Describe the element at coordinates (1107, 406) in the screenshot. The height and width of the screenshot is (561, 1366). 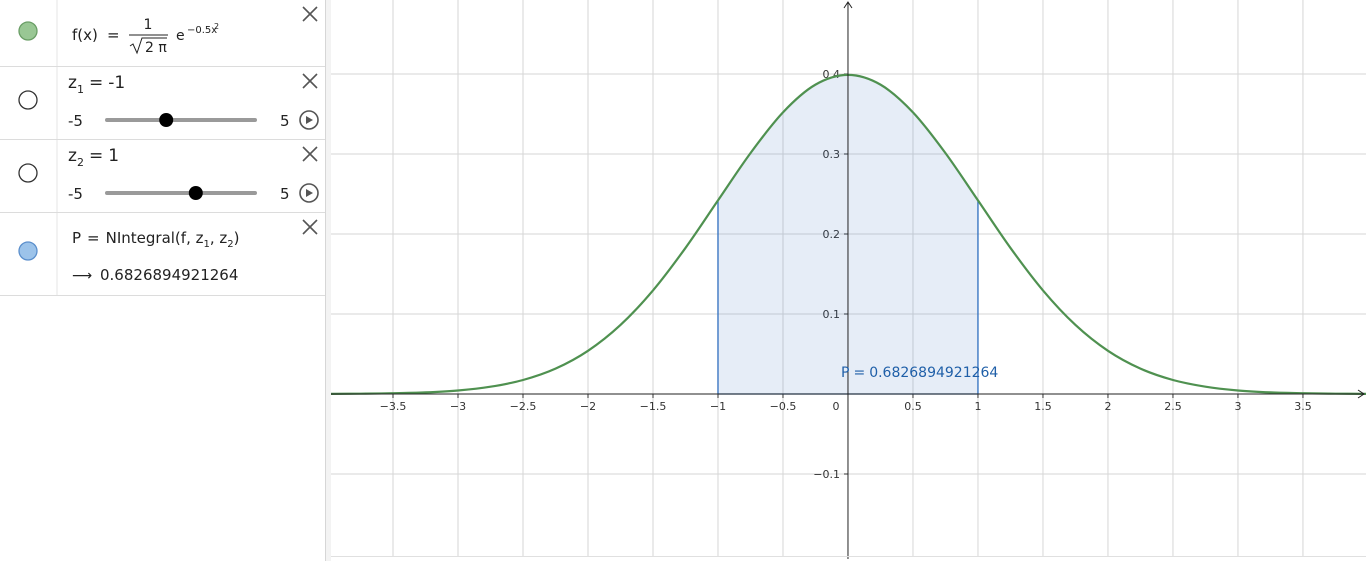
I see `x-tick-label: 2` at that location.